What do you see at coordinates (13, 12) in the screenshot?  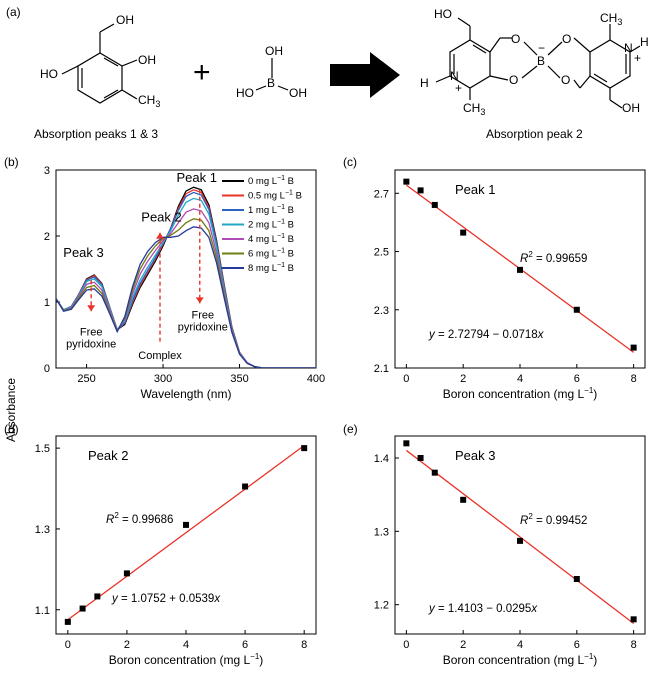 I see `panel-label-a: (a)` at bounding box center [13, 12].